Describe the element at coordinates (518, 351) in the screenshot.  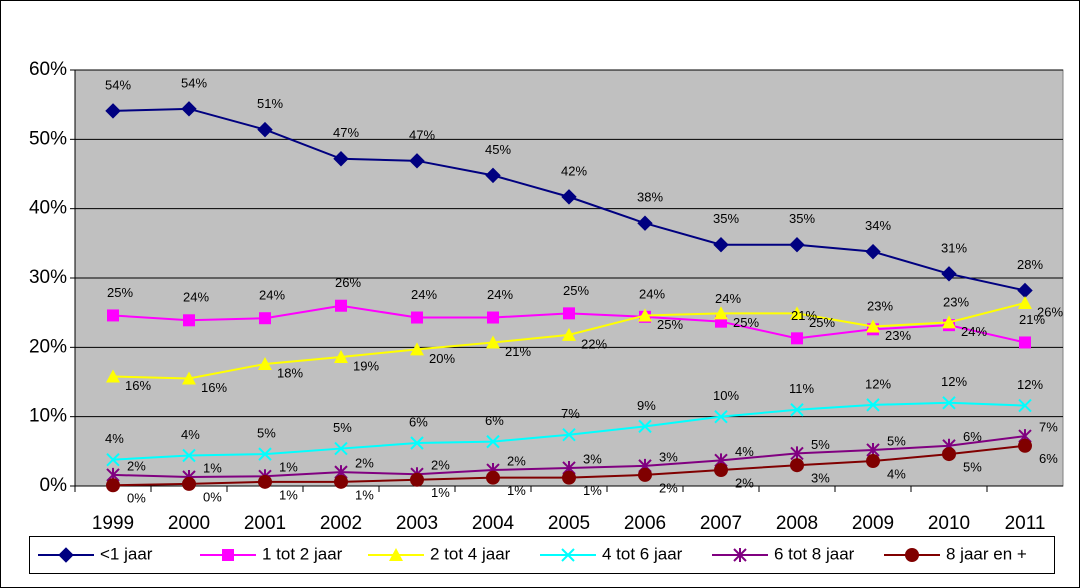
I see `data-label: 21%` at that location.